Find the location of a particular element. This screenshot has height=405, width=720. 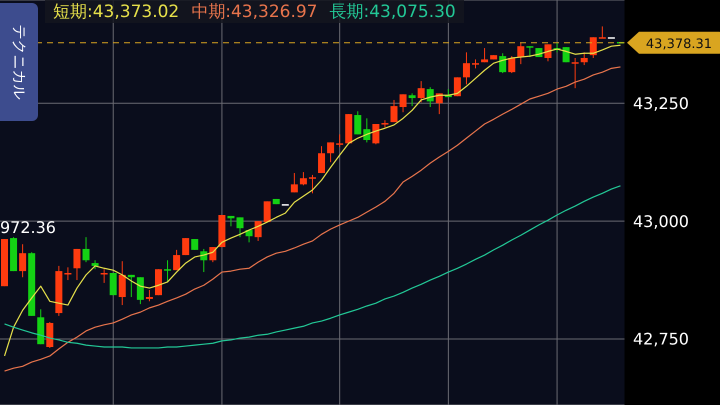

y-tick-label: 43,000 is located at coordinates (661, 221).